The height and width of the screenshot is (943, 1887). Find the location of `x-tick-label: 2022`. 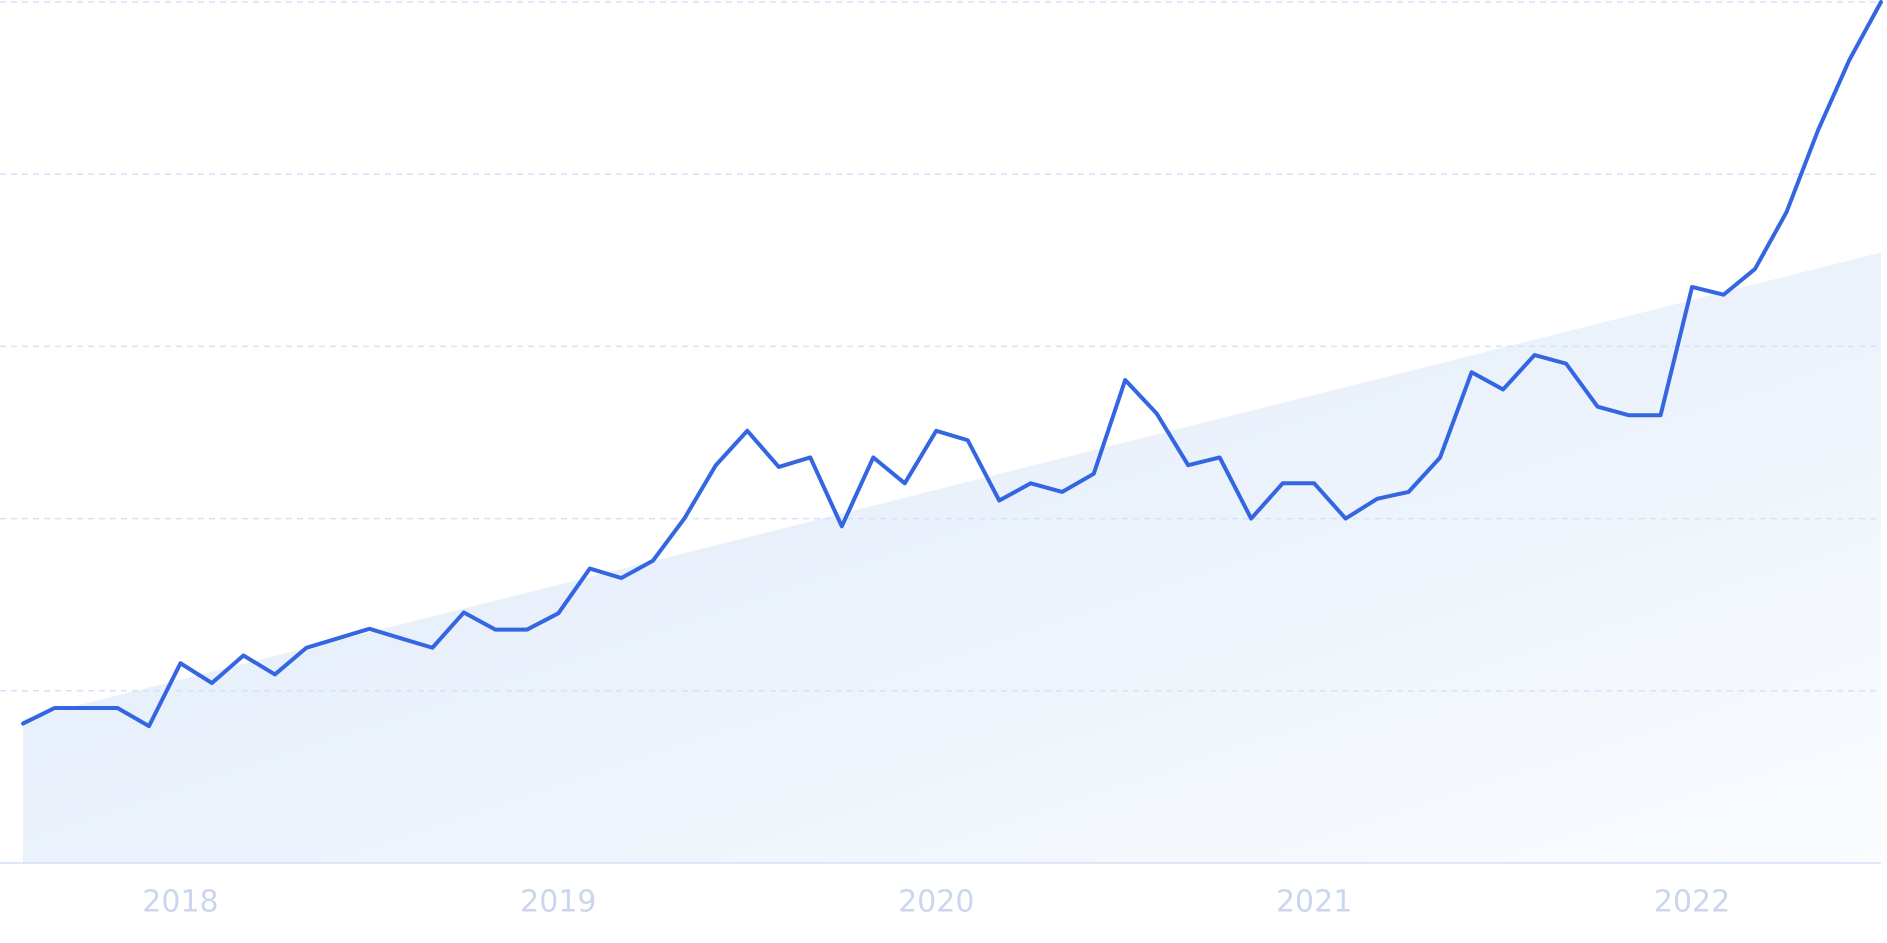

x-tick-label: 2022 is located at coordinates (1692, 902).